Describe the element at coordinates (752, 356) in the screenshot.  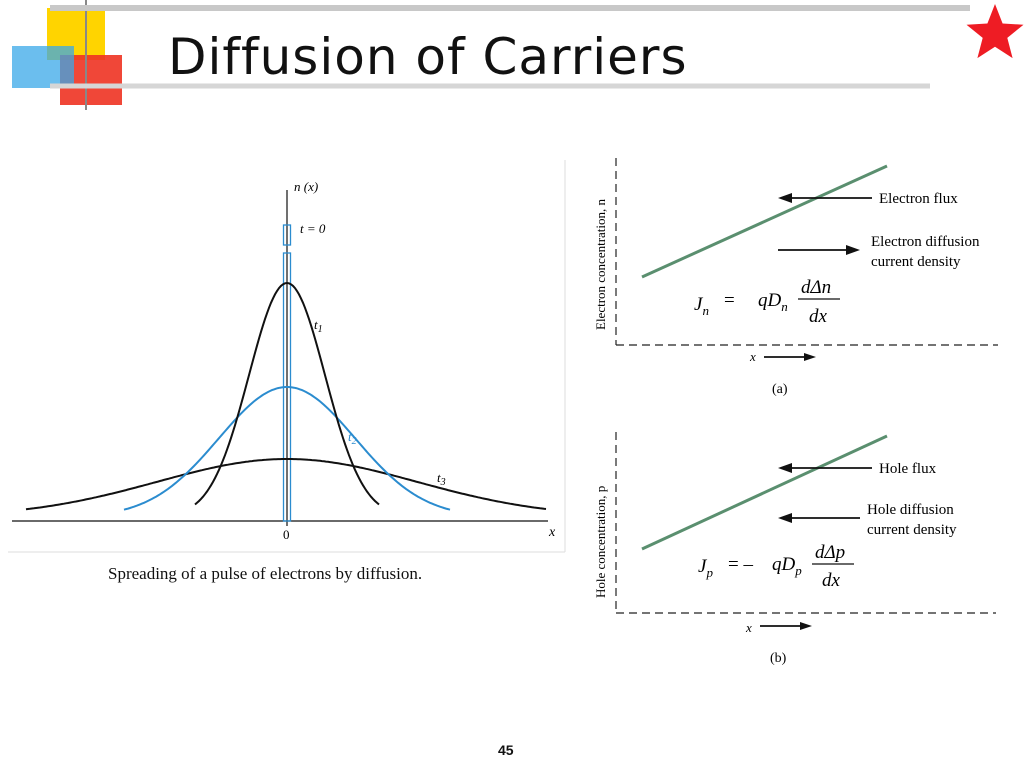
I see `a-x-label: x` at that location.